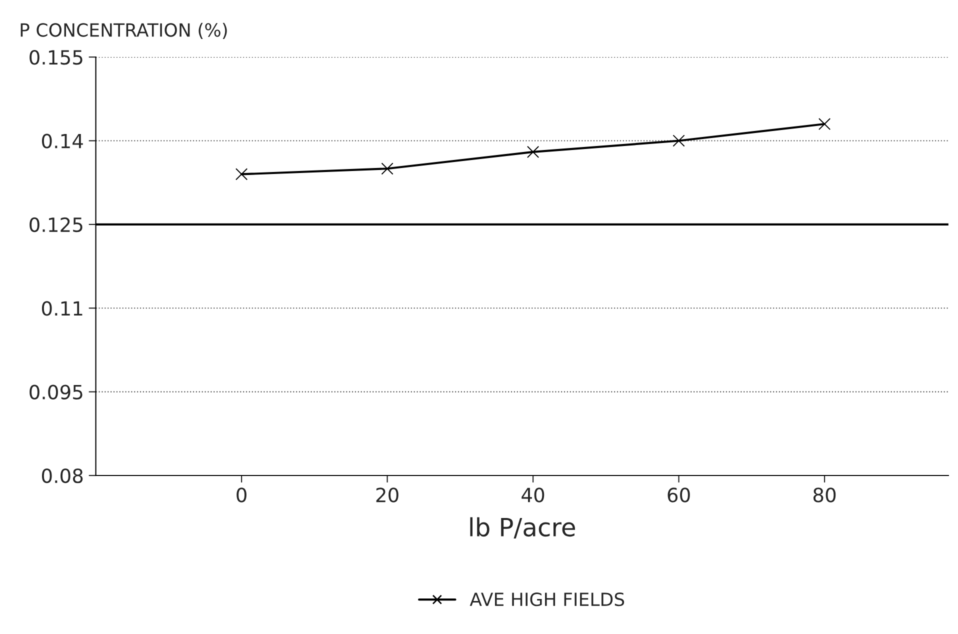 The height and width of the screenshot is (634, 958). Describe the element at coordinates (62, 476) in the screenshot. I see `y-tick-label: 0.08` at that location.